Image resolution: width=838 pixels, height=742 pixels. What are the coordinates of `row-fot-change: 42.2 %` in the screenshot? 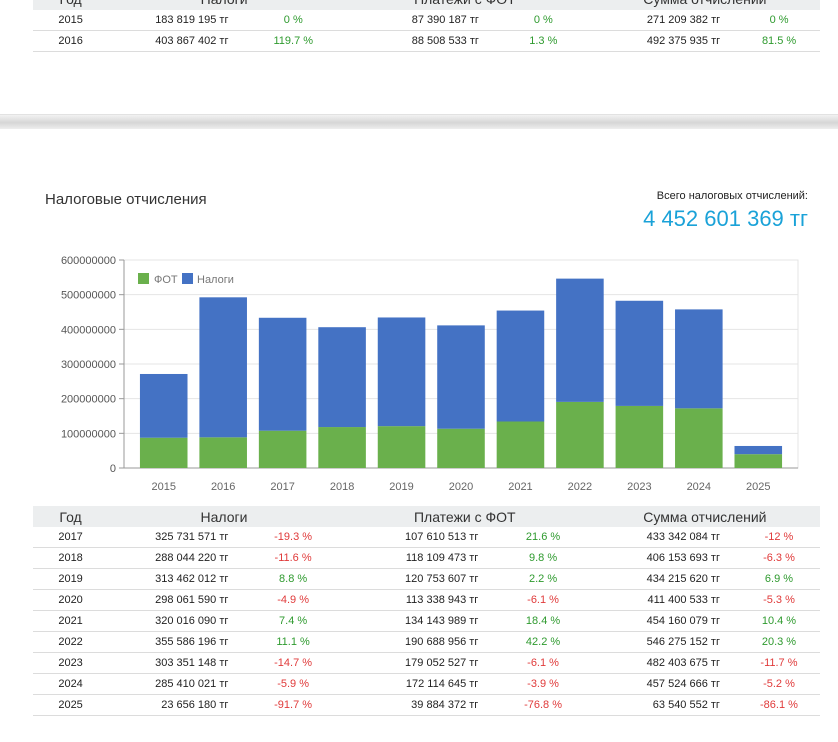 It's located at (543, 642).